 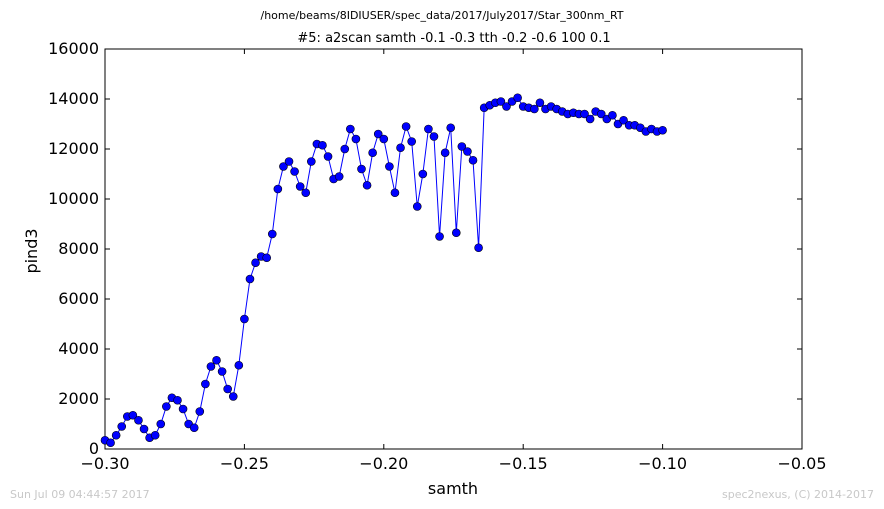 I want to click on x-tick-label: −0.25, so click(x=244, y=463).